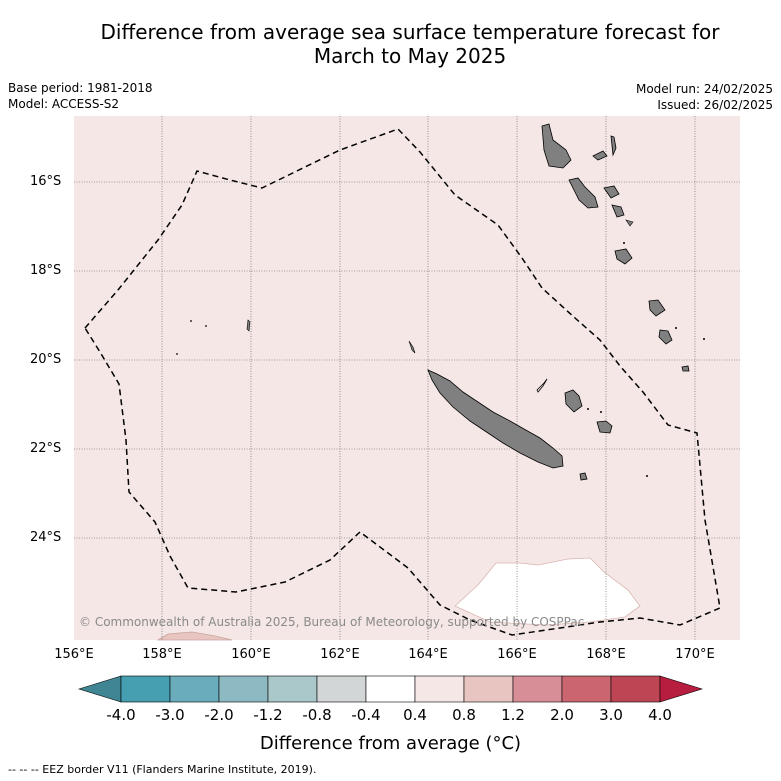 This screenshot has width=781, height=781. I want to click on lifou-island, so click(573, 401).